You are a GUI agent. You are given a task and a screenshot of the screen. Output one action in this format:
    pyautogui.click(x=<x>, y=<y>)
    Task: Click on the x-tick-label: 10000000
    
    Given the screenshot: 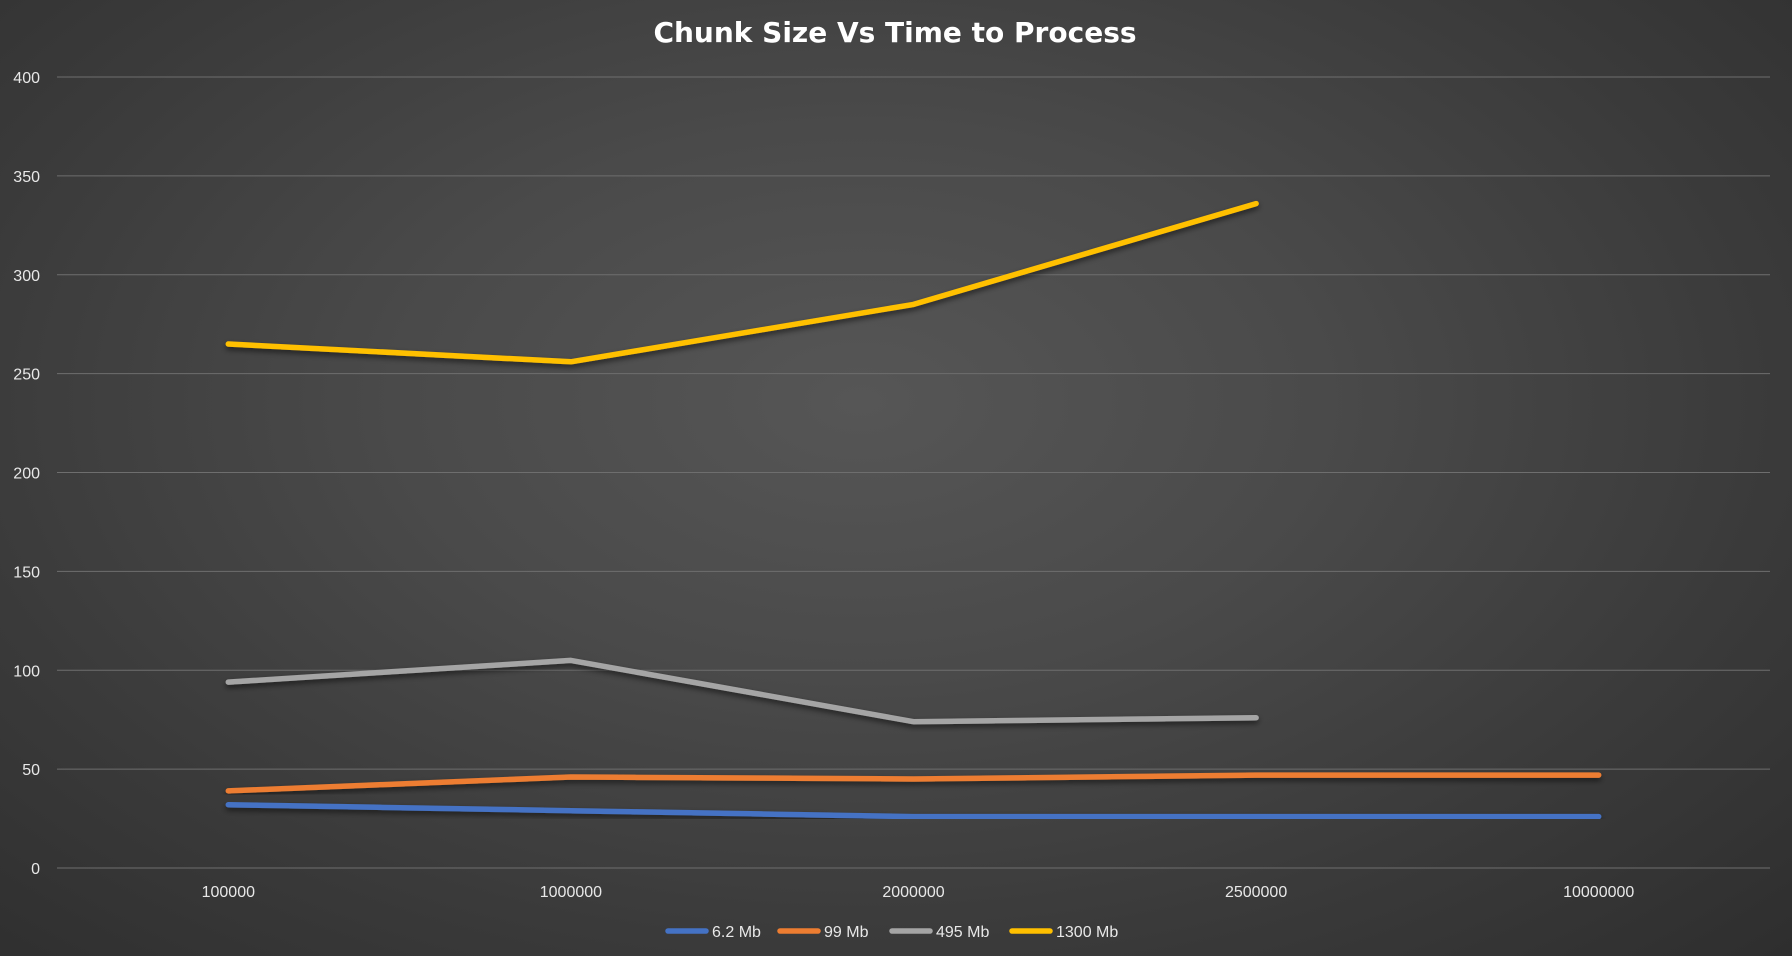 What is the action you would take?
    pyautogui.click(x=1598, y=892)
    